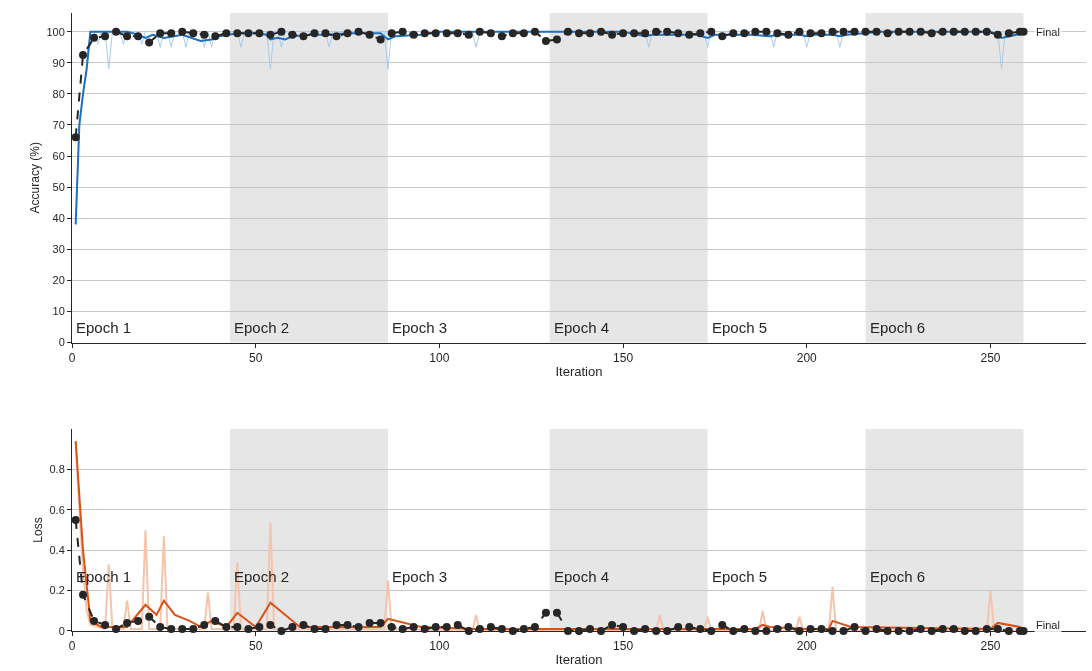 The width and height of the screenshot is (1092, 671). Describe the element at coordinates (55, 31) in the screenshot. I see `y-tick-label: 100` at that location.